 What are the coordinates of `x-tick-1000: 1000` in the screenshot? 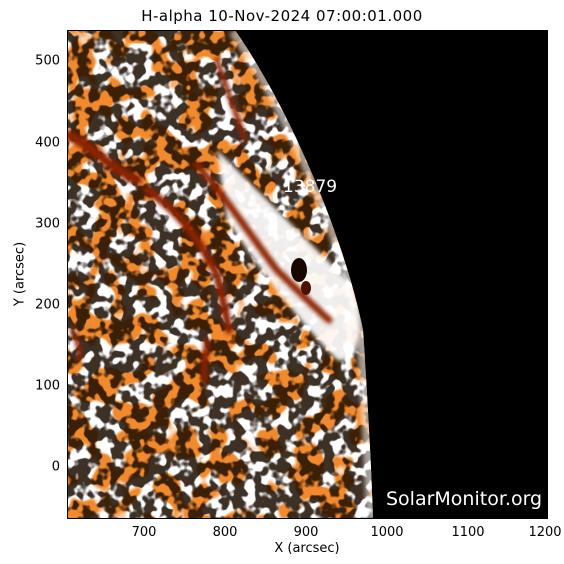 It's located at (387, 532).